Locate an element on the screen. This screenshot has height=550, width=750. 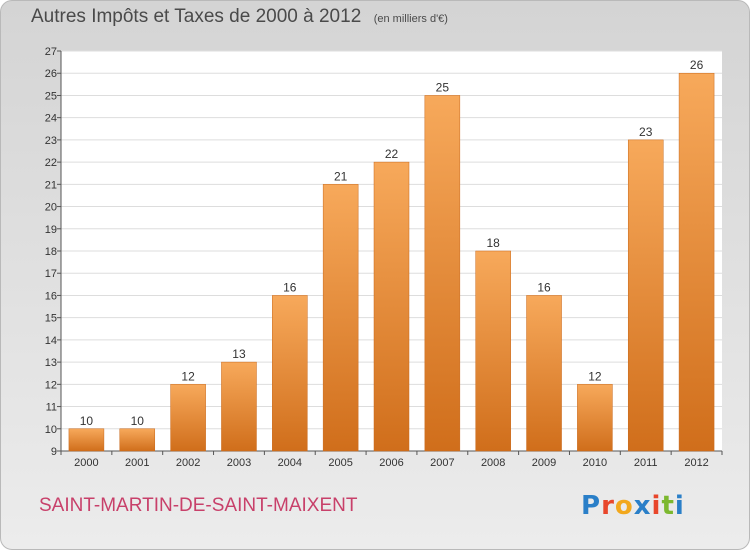
proxiti-logo: Proxiti is located at coordinates (633, 506).